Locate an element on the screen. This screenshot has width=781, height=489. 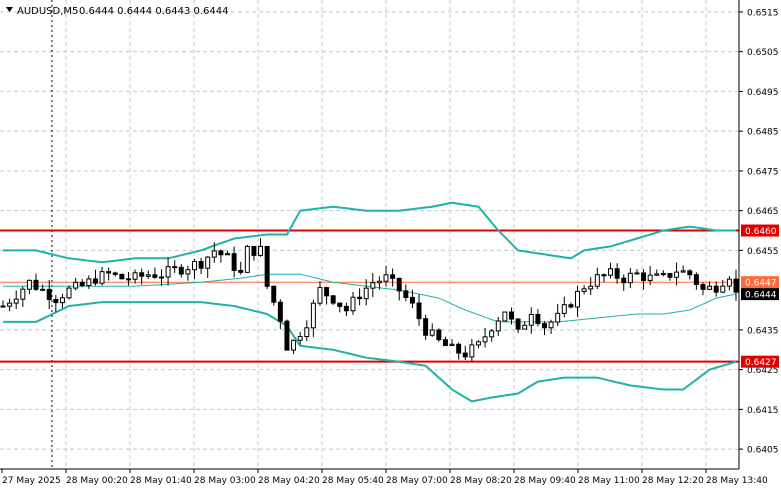
header-dropdown-icon is located at coordinates (9, 9).